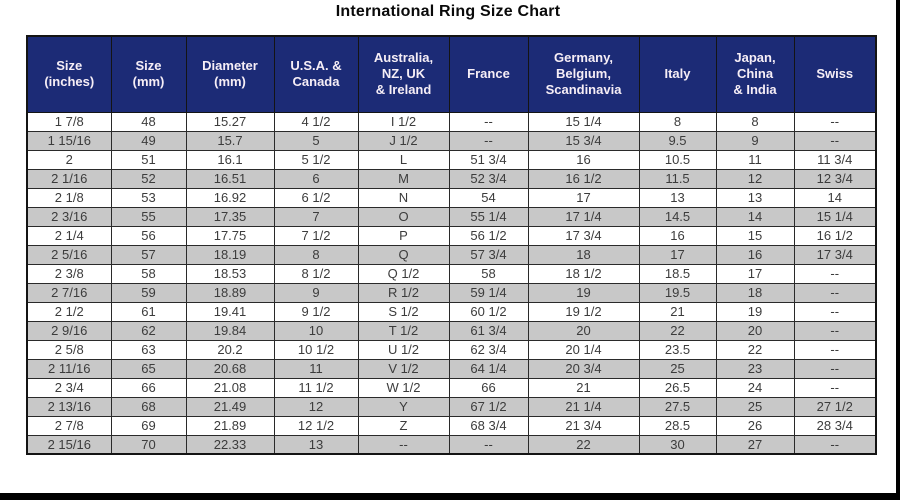 Image resolution: width=900 pixels, height=500 pixels. What do you see at coordinates (316, 387) in the screenshot?
I see `table-cell: 11 1/2` at bounding box center [316, 387].